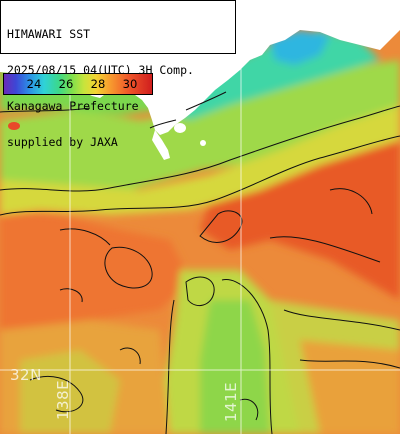 This screenshot has width=400, height=434. Describe the element at coordinates (235, 367) in the screenshot. I see `cool-south-inner` at that location.